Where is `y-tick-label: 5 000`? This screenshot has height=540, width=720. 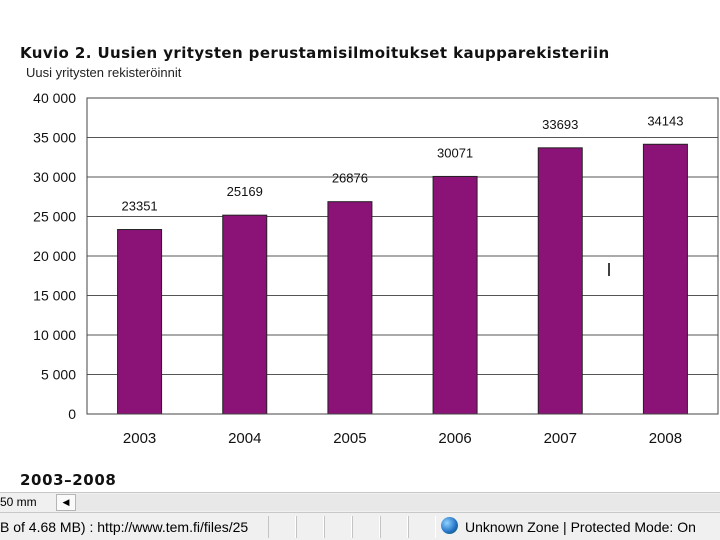
y-tick-label: 5 000 is located at coordinates (58, 375).